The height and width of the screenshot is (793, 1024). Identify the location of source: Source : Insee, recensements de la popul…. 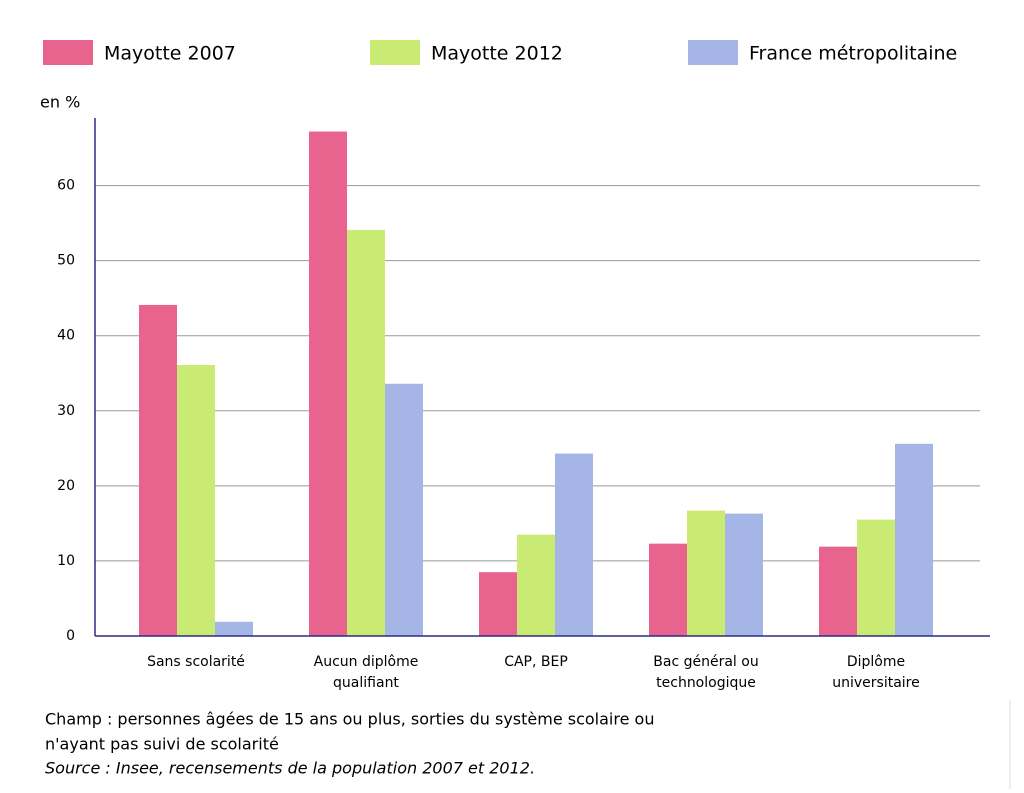
(290, 768).